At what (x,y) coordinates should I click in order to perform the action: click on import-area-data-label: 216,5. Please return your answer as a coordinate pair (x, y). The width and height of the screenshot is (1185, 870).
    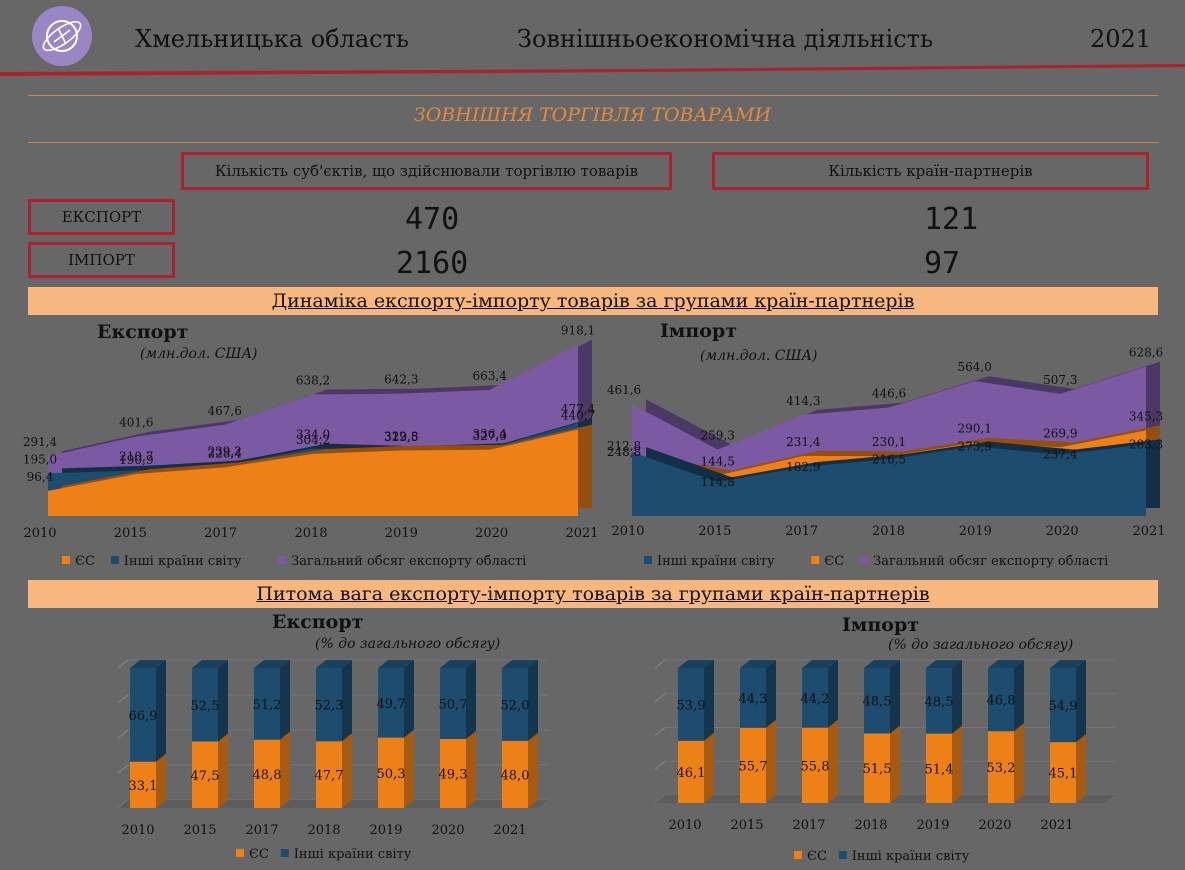
    Looking at the image, I should click on (889, 459).